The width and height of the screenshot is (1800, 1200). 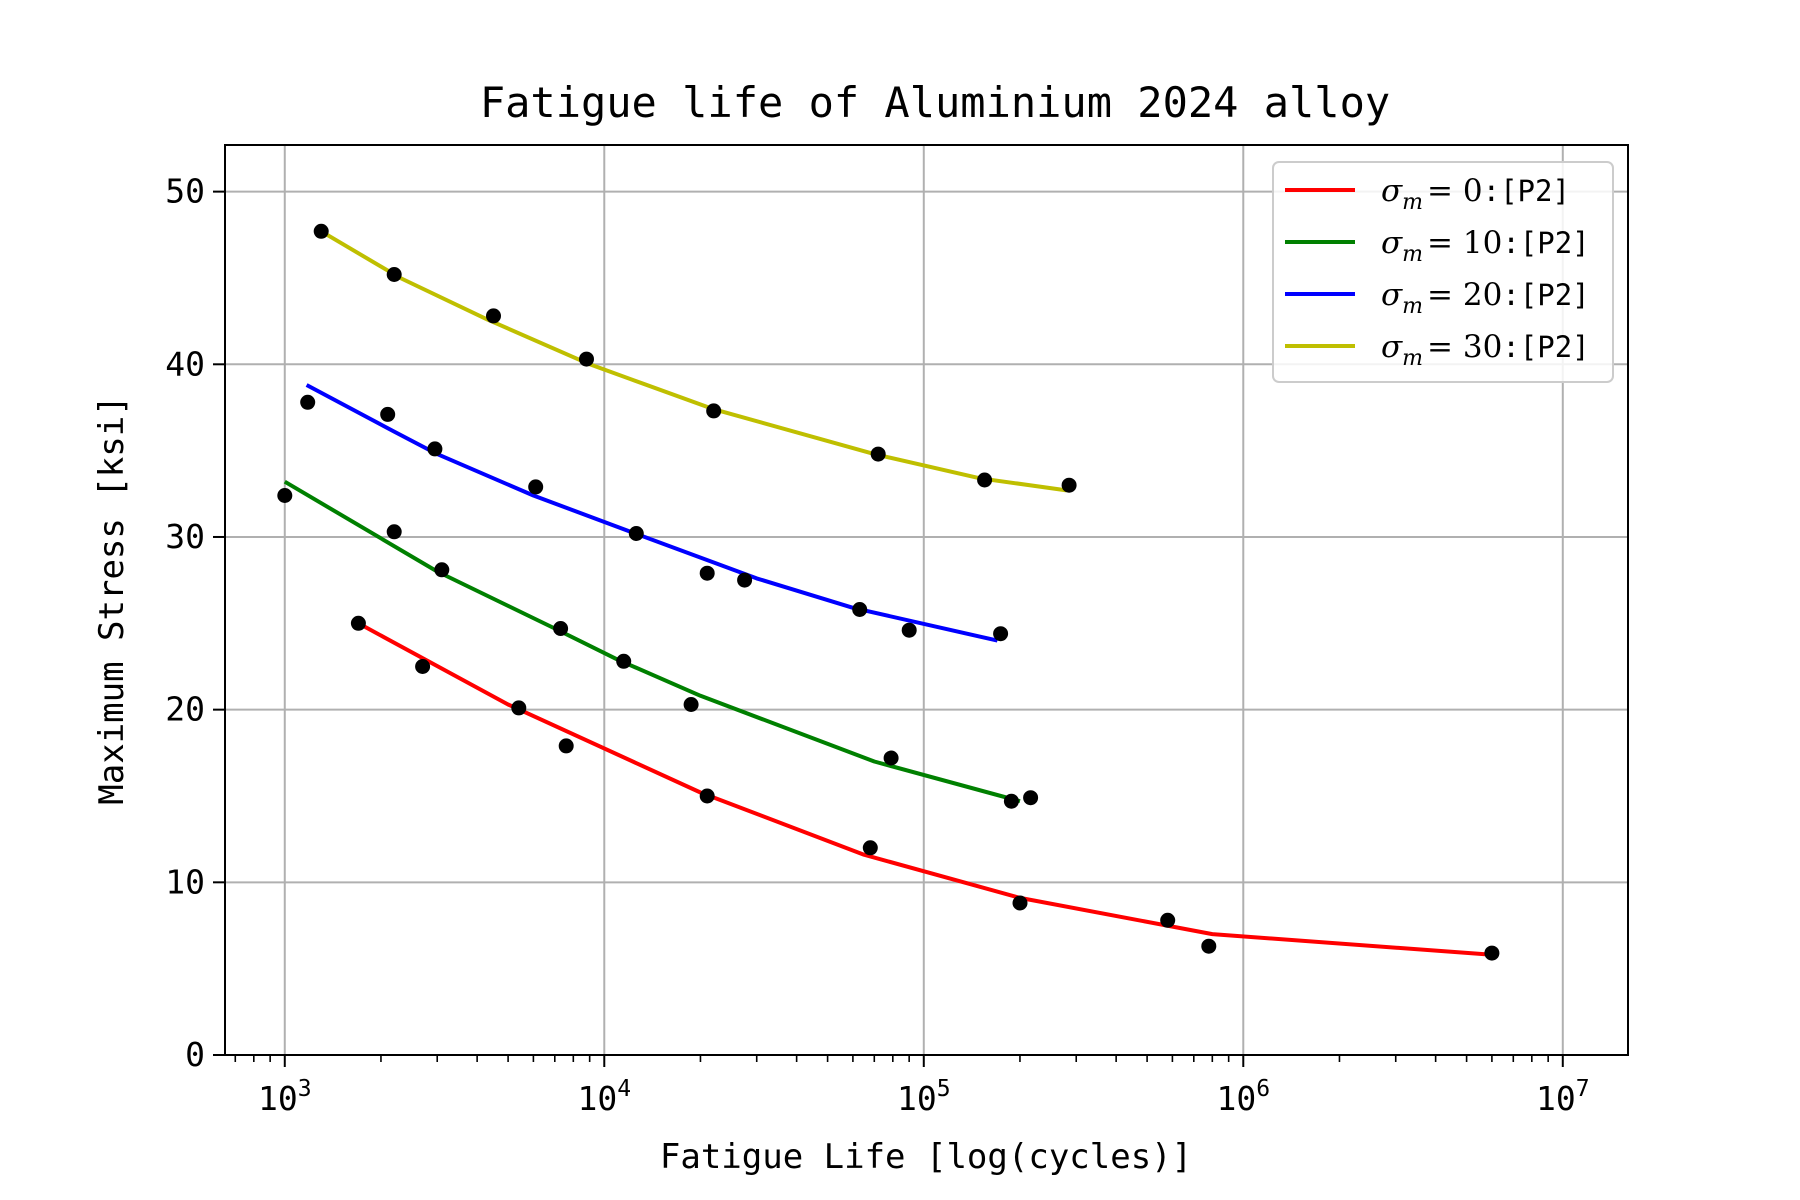 What do you see at coordinates (195, 1054) in the screenshot?
I see `y-tick-label: 0` at bounding box center [195, 1054].